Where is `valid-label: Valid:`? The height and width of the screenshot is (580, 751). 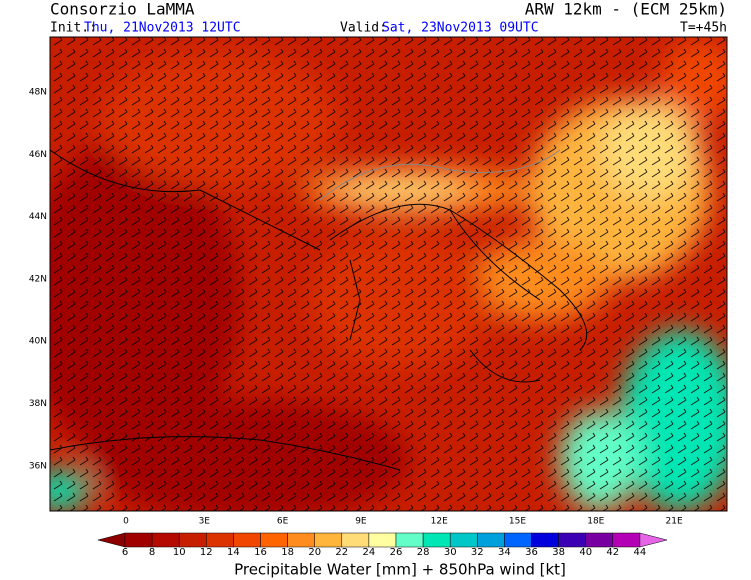 valid-label: Valid: is located at coordinates (363, 28).